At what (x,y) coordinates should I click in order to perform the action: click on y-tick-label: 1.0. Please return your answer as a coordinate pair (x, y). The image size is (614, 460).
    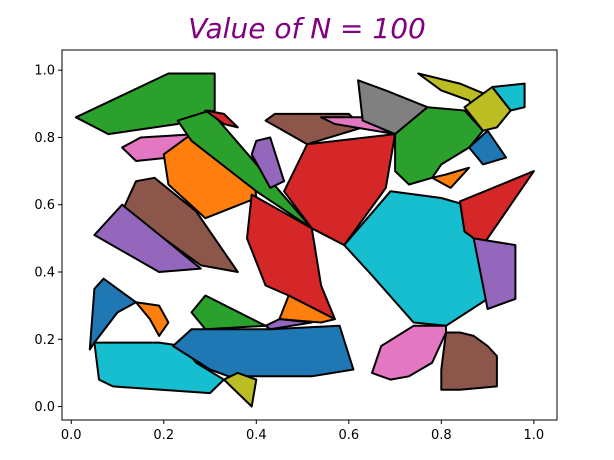
    Looking at the image, I should click on (44, 71).